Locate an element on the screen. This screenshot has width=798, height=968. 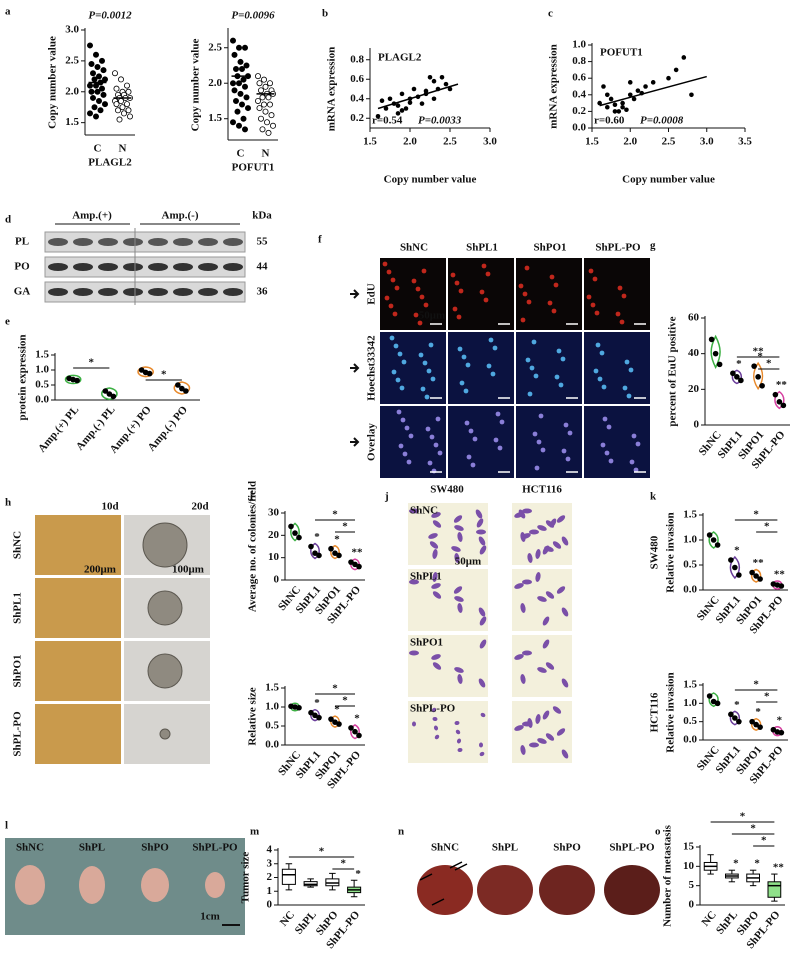
x-axis-label: Copy number value is located at coordinates (668, 180).